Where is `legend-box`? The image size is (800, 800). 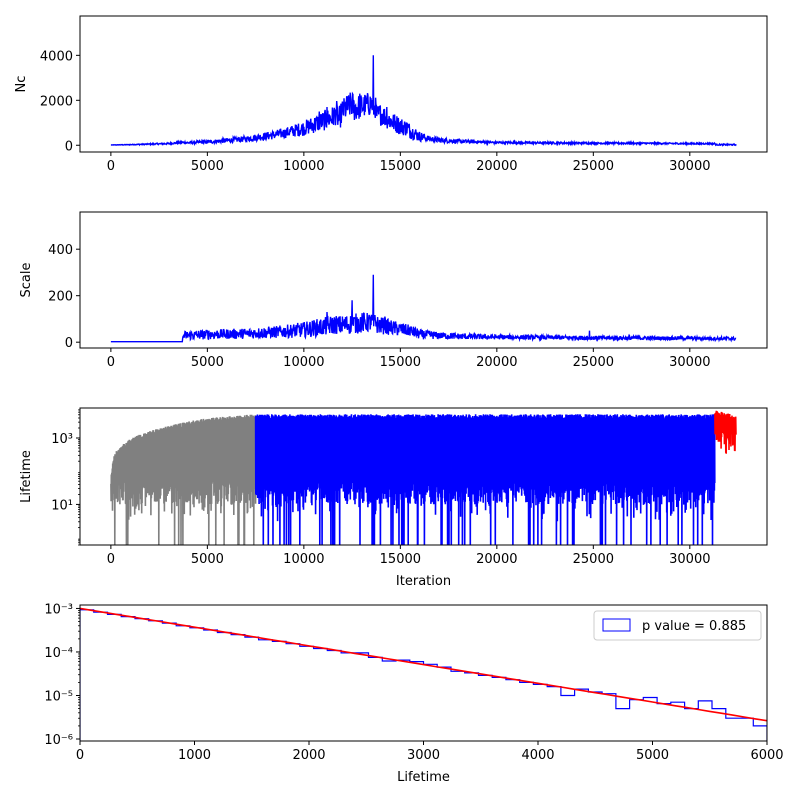 legend-box is located at coordinates (677, 625).